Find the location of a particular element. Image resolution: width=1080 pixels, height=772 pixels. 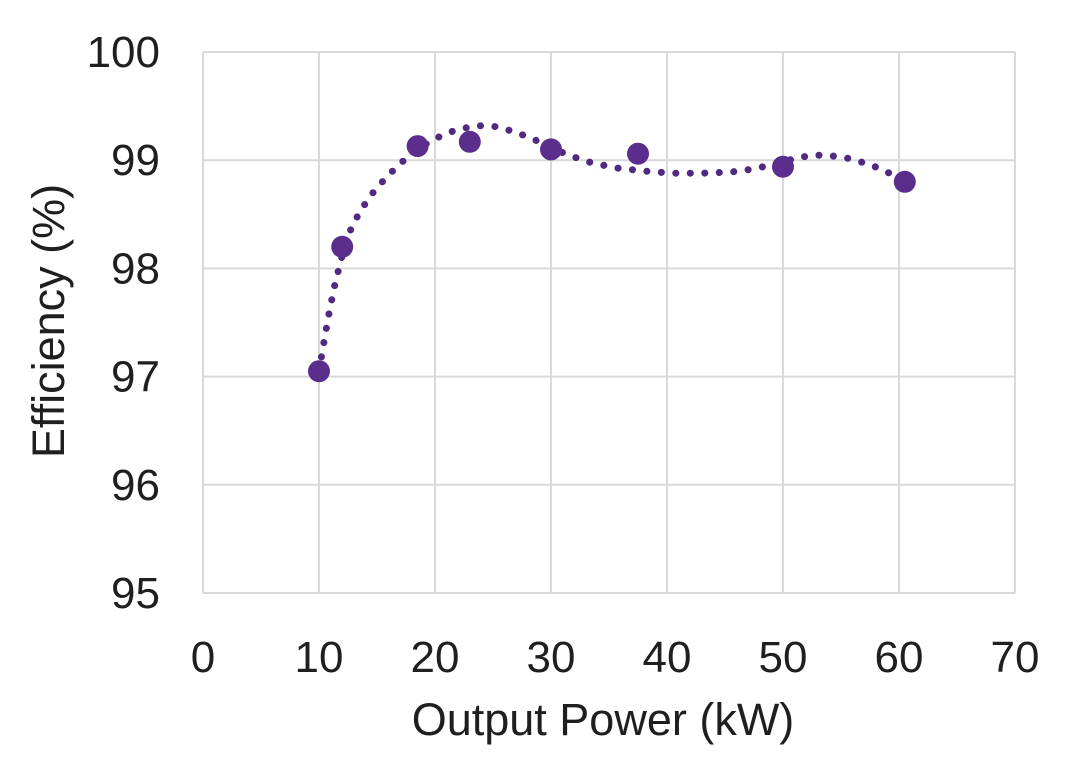

x-tick-label: 40 is located at coordinates (667, 657).